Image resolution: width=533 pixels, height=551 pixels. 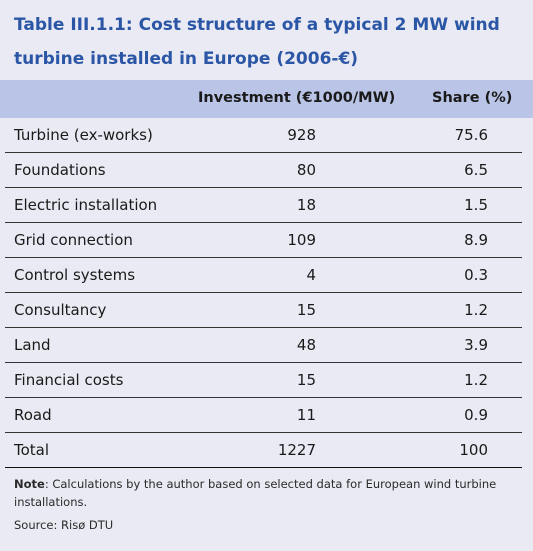 I want to click on table-row: Financial costs 15 1.2, so click(x=266, y=380).